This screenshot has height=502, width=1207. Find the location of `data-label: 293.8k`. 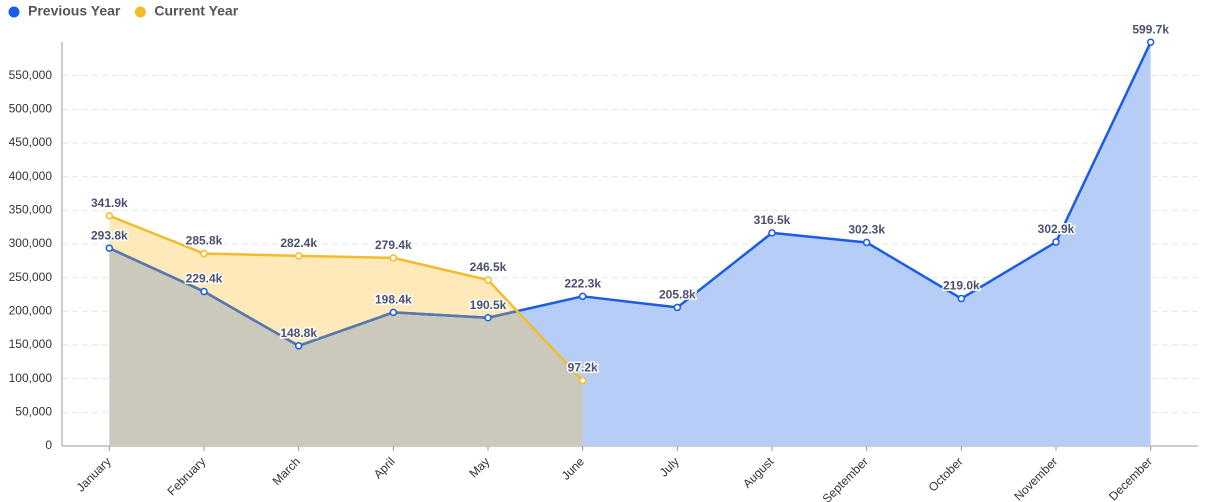

data-label: 293.8k is located at coordinates (109, 235).